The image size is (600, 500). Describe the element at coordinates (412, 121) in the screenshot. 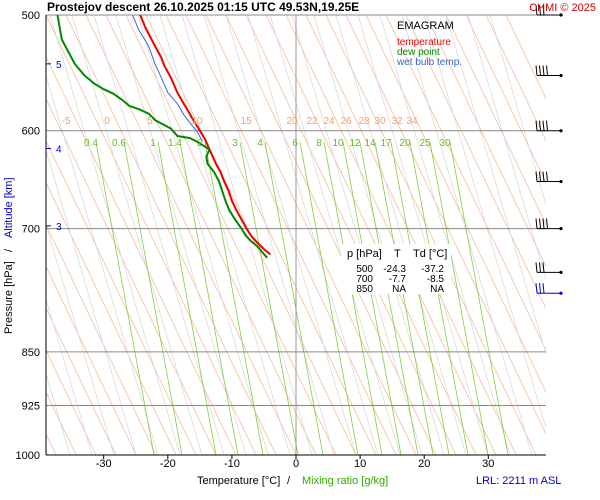

I see `dry-adiabat-label: 34` at that location.